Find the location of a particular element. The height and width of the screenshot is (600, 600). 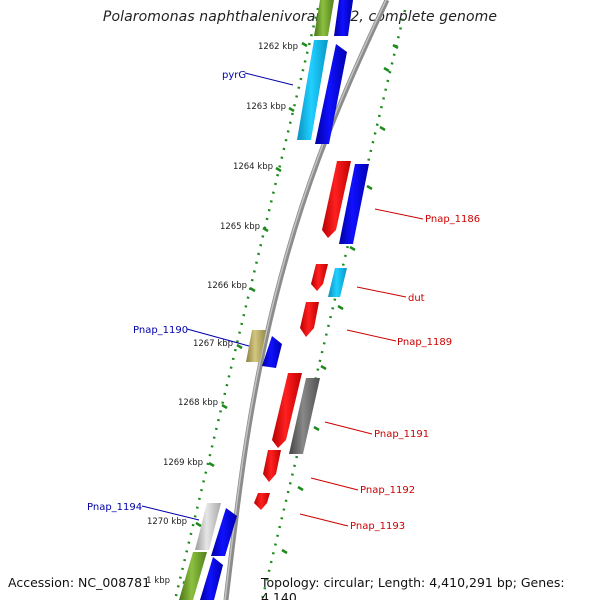

gene-Pnap_1186-blue is located at coordinates (354, 204).